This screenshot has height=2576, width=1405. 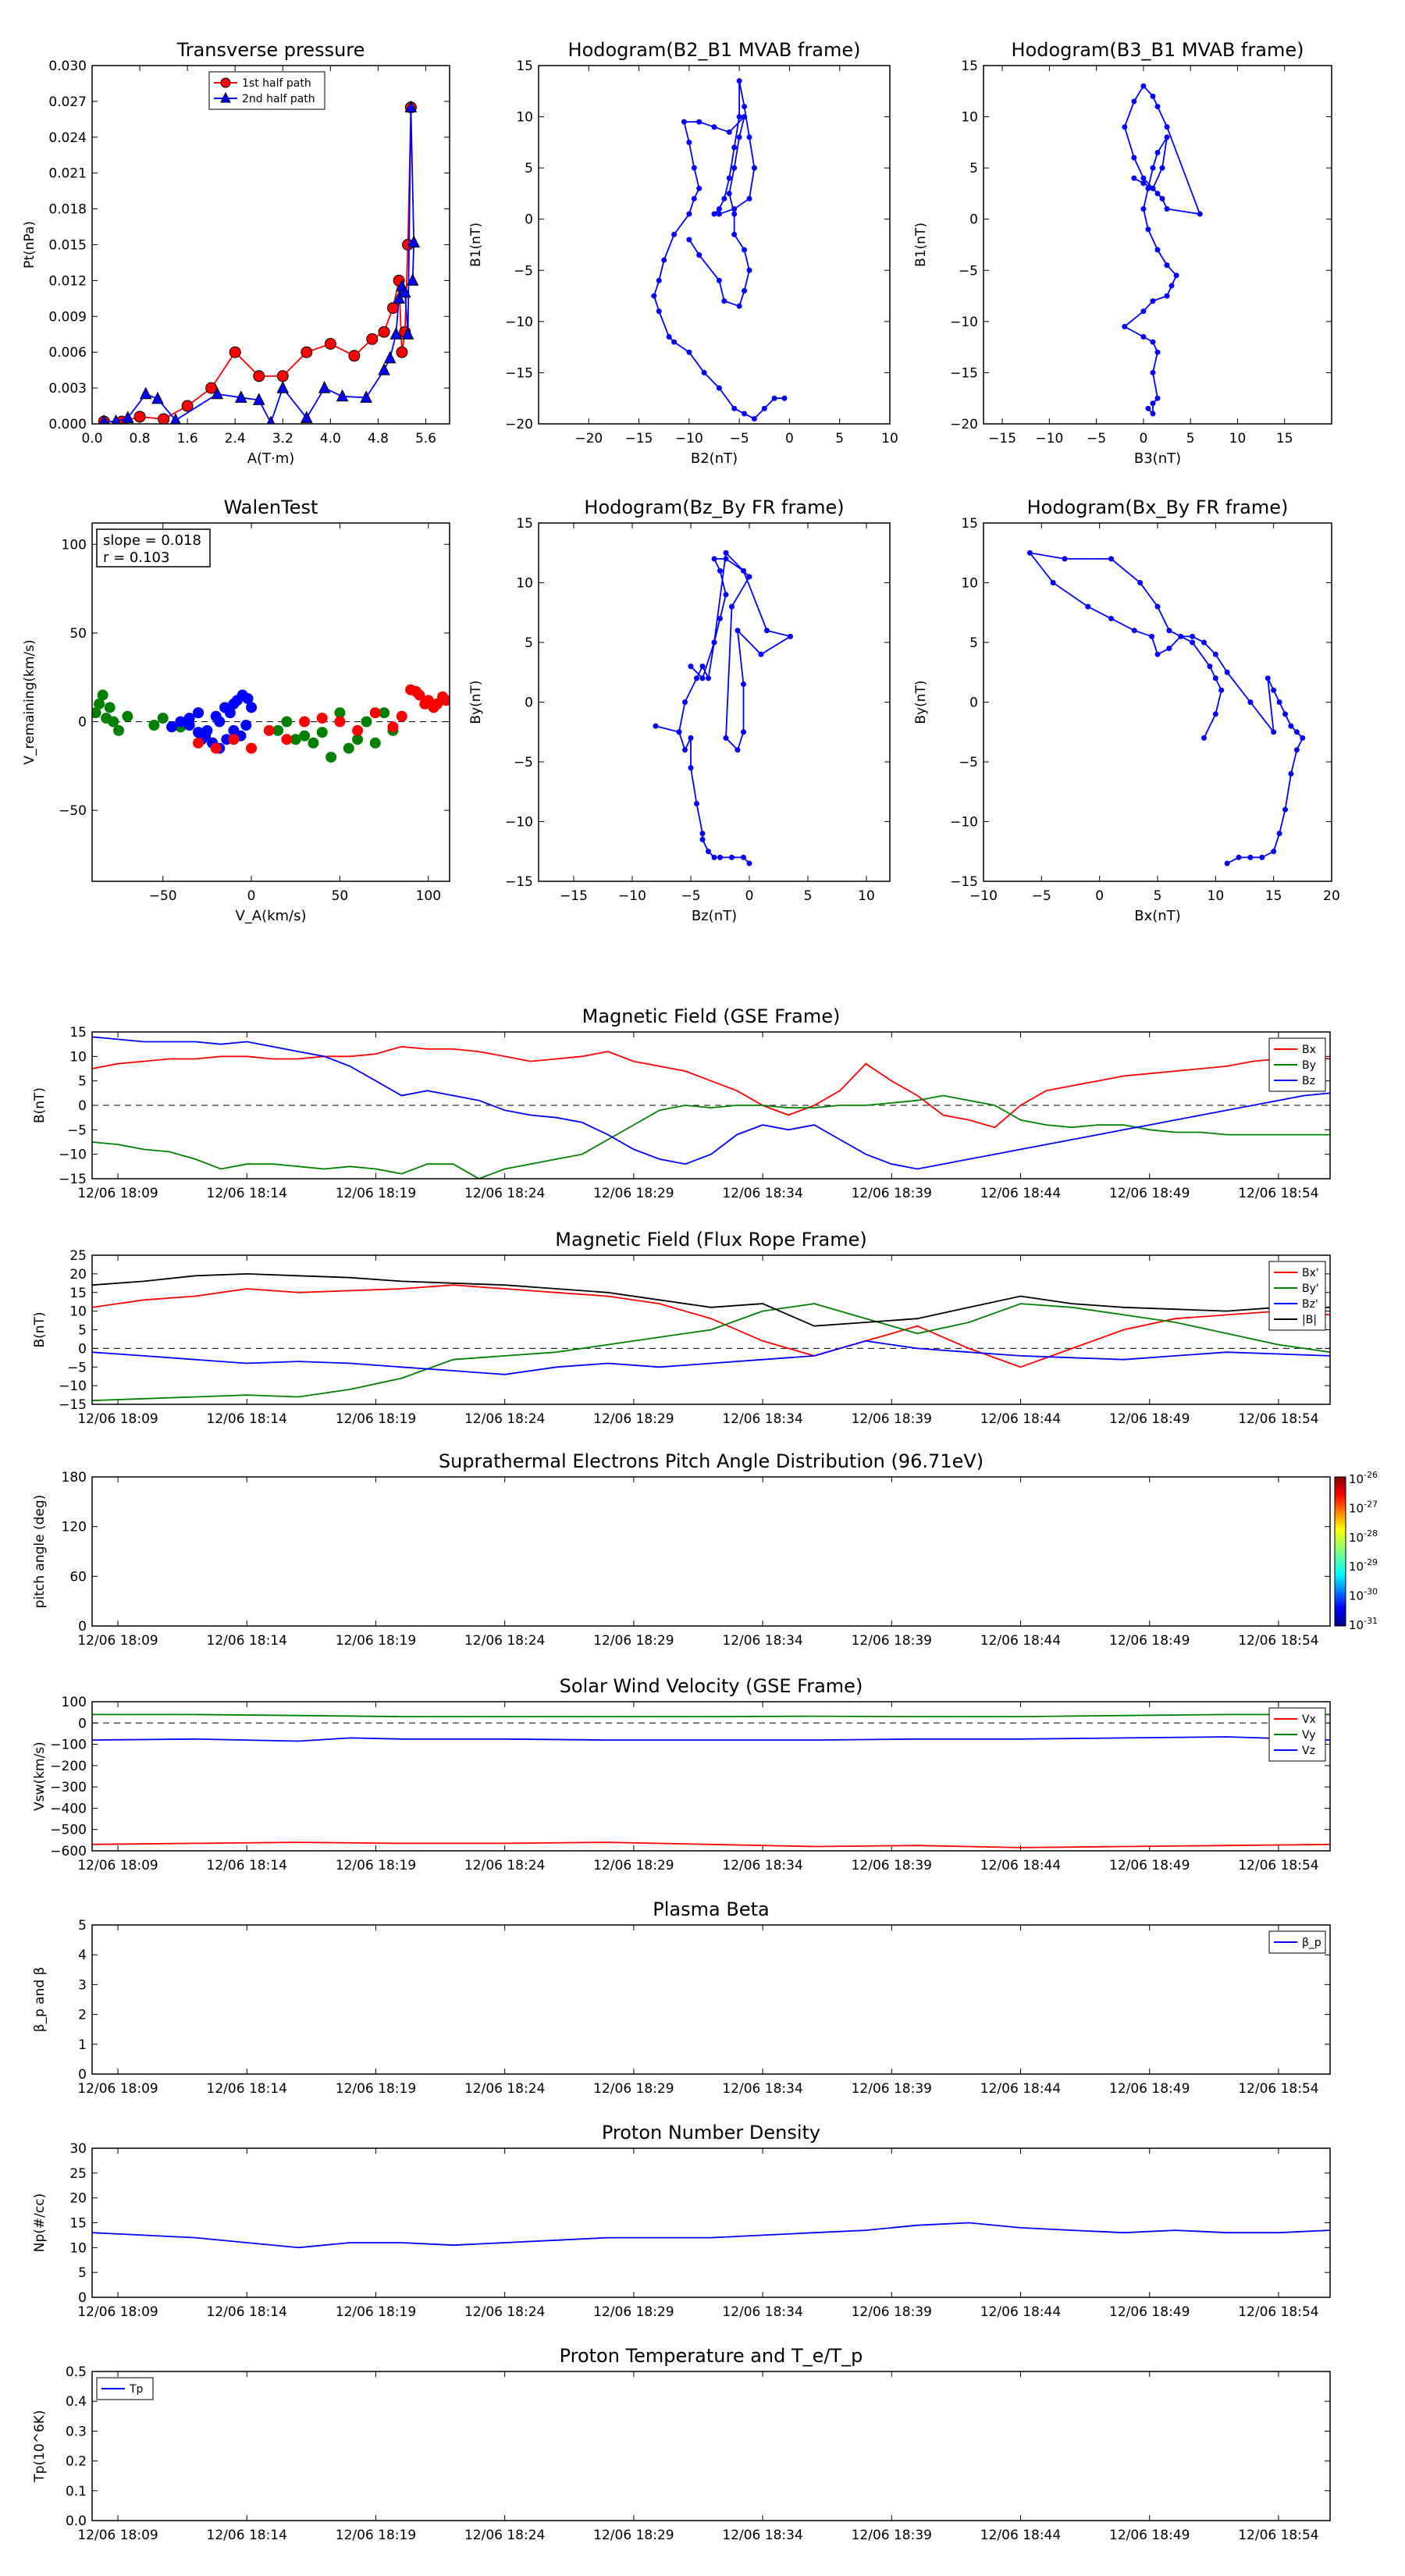 What do you see at coordinates (74, 1477) in the screenshot?
I see `y-tick-label: 180` at bounding box center [74, 1477].